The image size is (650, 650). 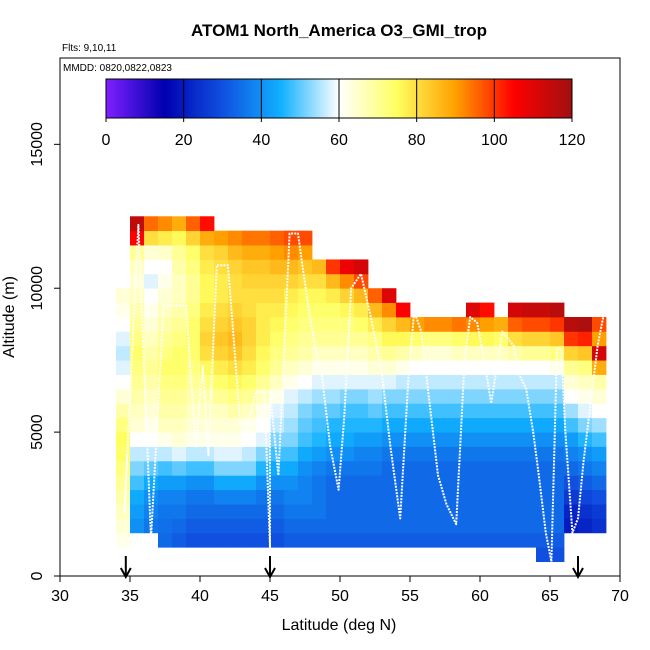 What do you see at coordinates (44, 351) in the screenshot?
I see `y-axis: 0 5000 10000 15000` at bounding box center [44, 351].